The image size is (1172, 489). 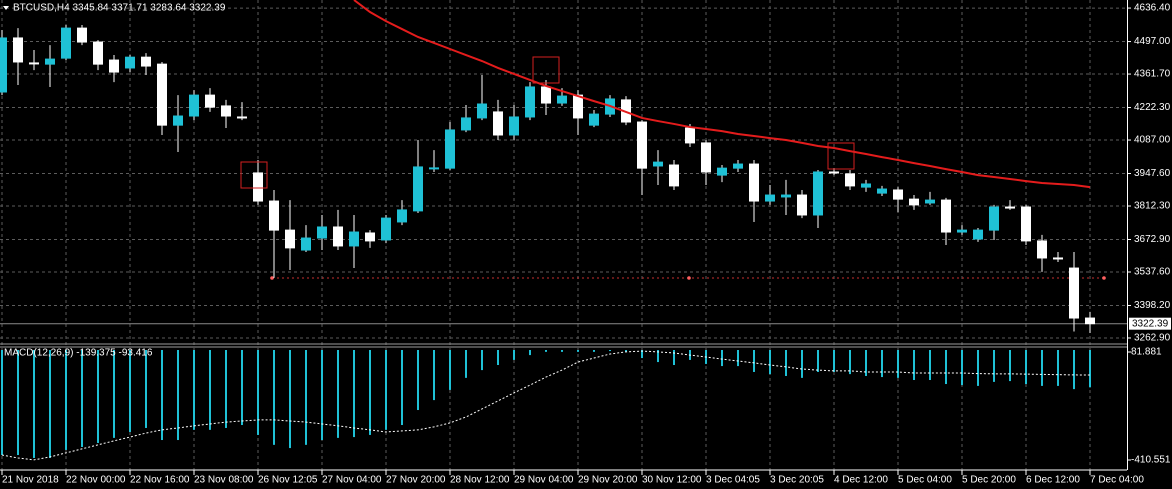 I want to click on x-tick-label: 3 Dec 04:05, so click(x=733, y=480).